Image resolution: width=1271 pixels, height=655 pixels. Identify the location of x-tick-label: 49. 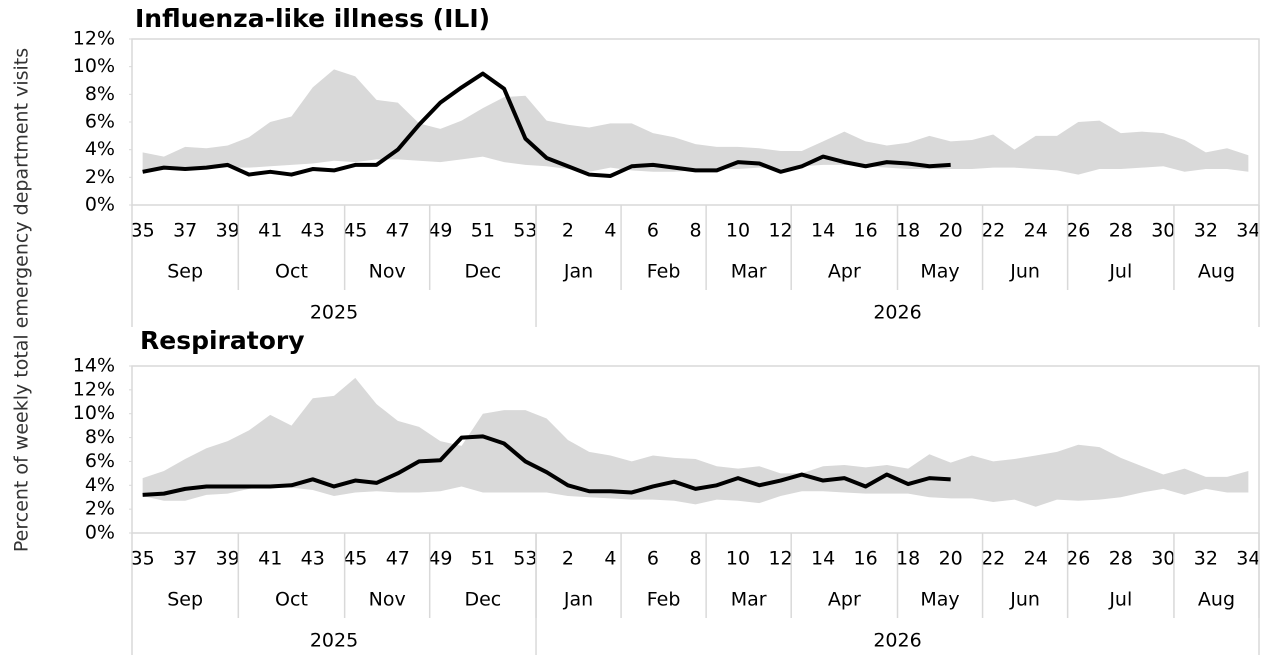
(440, 231).